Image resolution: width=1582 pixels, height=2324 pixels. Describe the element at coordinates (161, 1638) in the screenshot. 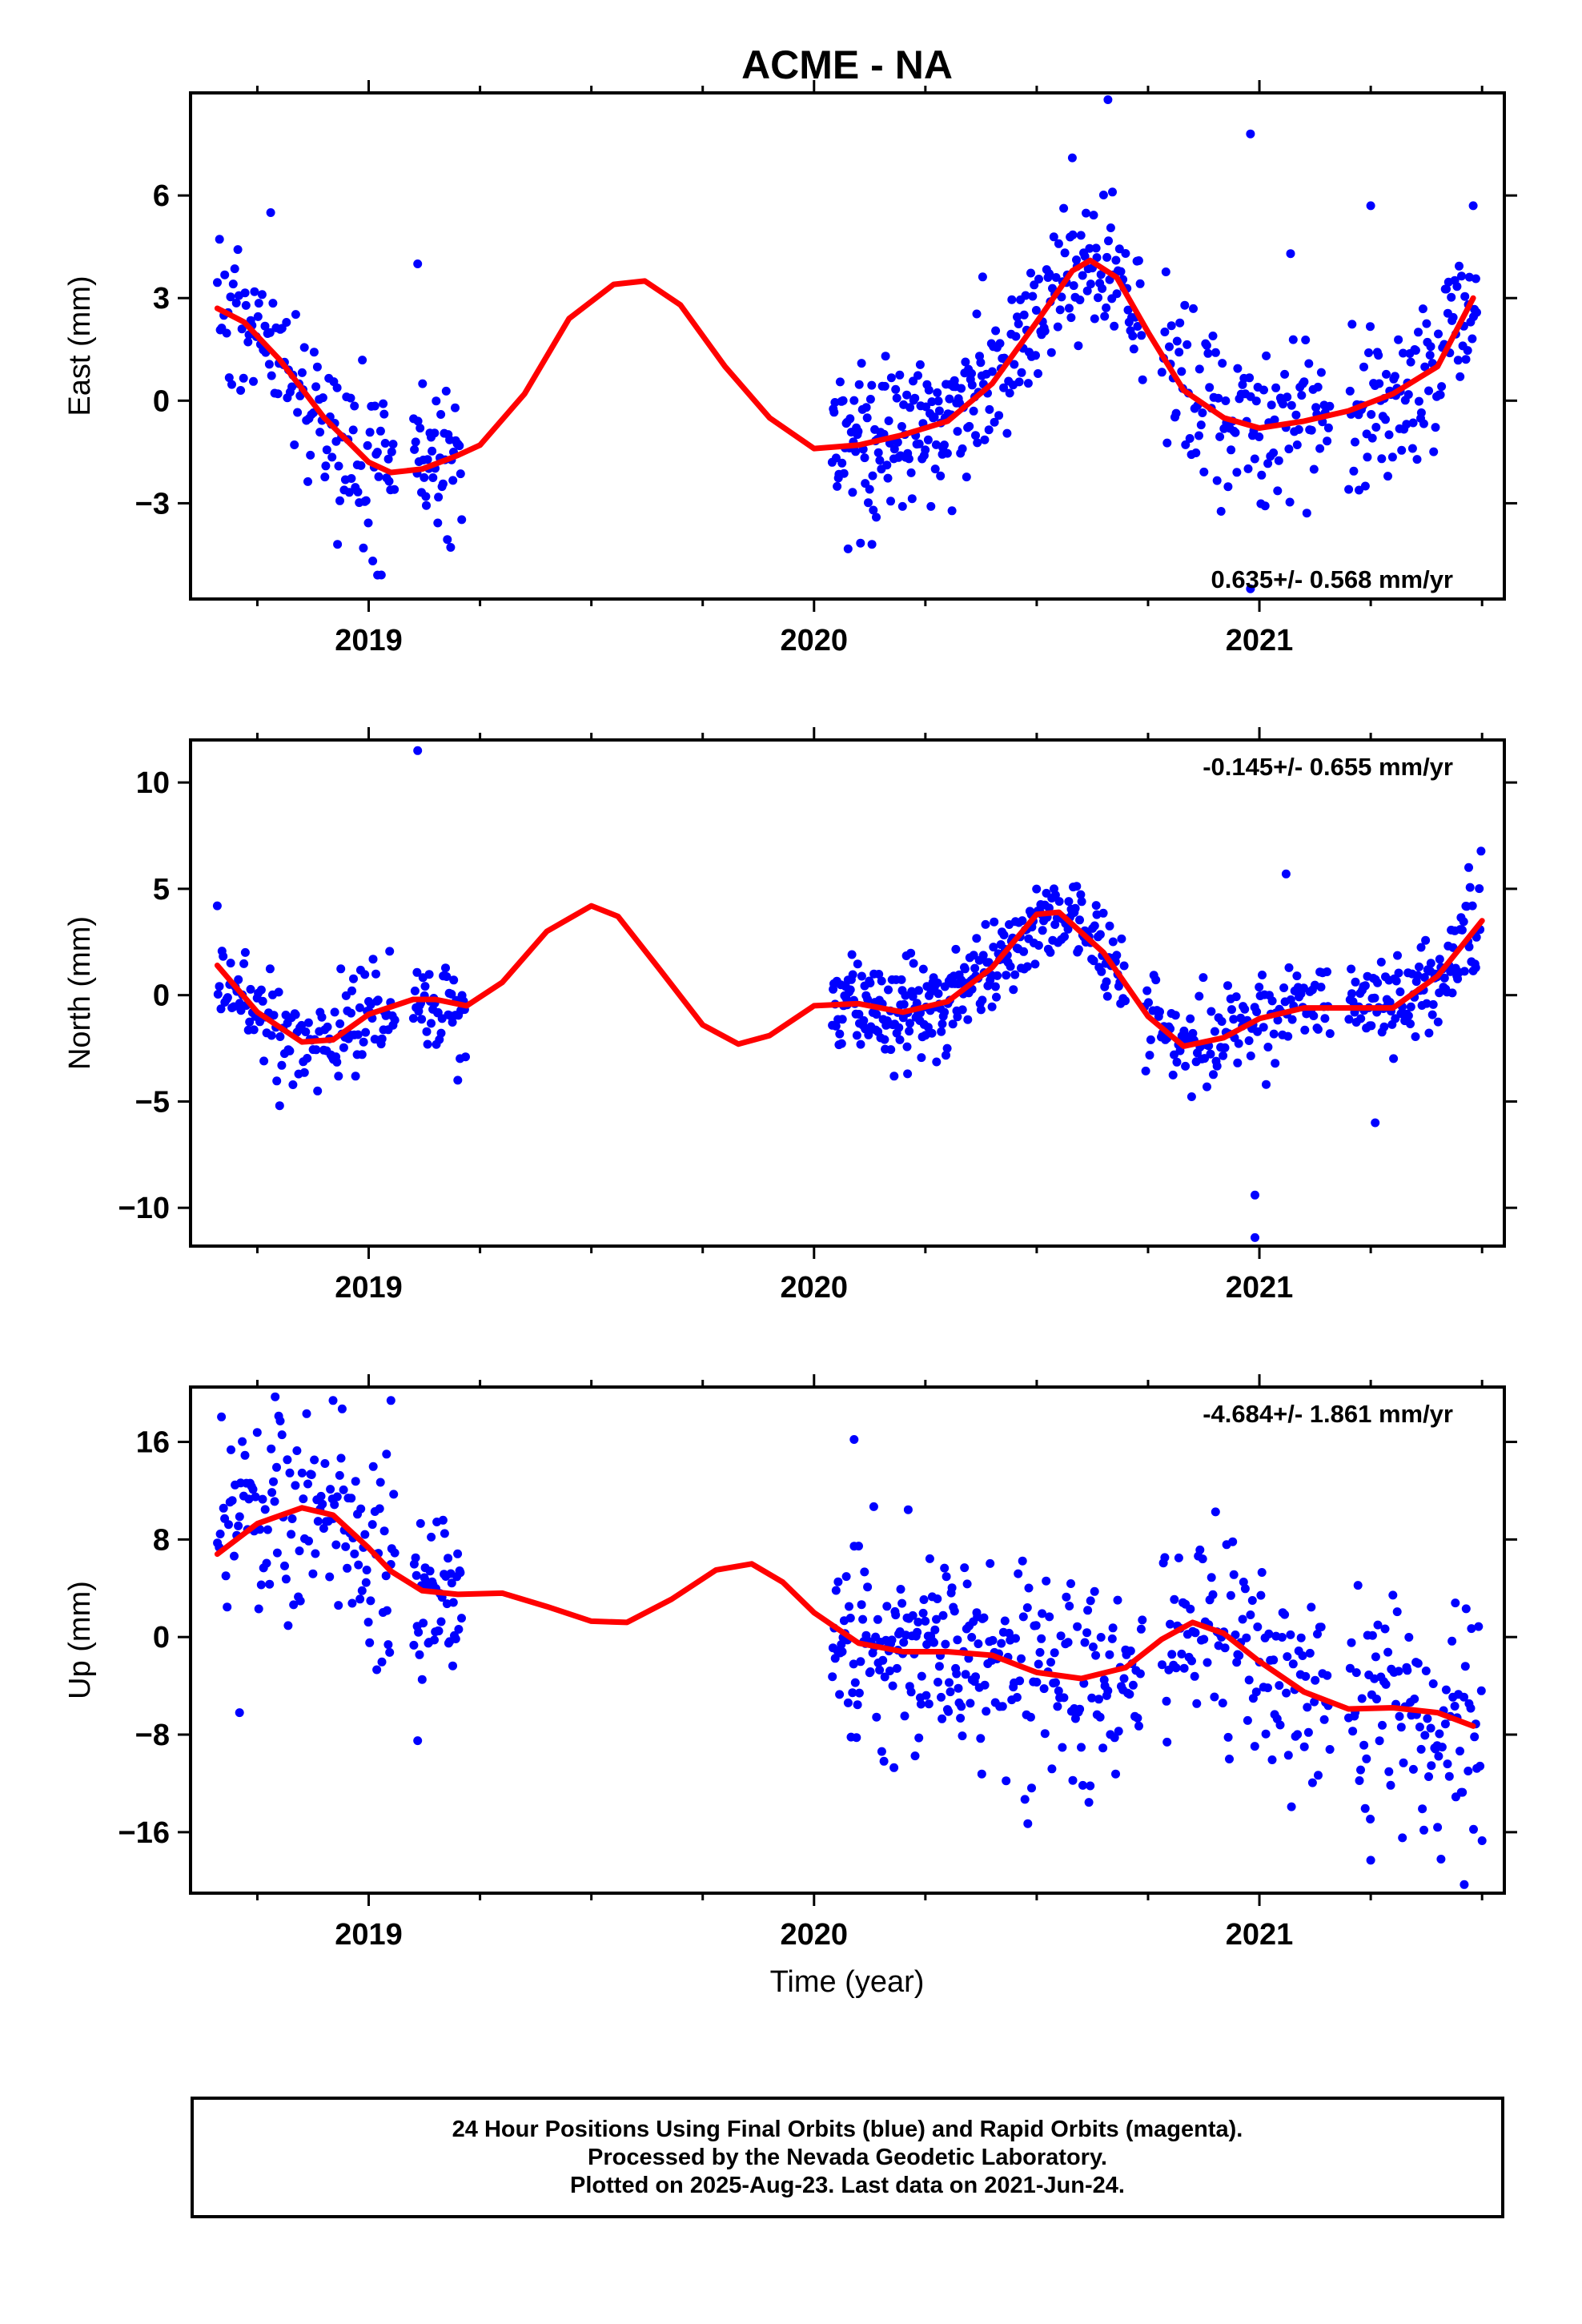

I see `y-tick-label: 0` at that location.